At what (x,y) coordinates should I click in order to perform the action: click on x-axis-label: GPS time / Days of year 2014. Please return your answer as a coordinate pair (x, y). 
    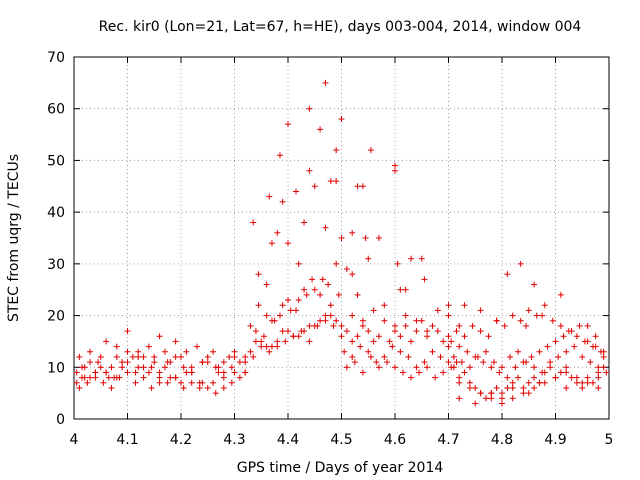
    Looking at the image, I should click on (340, 468).